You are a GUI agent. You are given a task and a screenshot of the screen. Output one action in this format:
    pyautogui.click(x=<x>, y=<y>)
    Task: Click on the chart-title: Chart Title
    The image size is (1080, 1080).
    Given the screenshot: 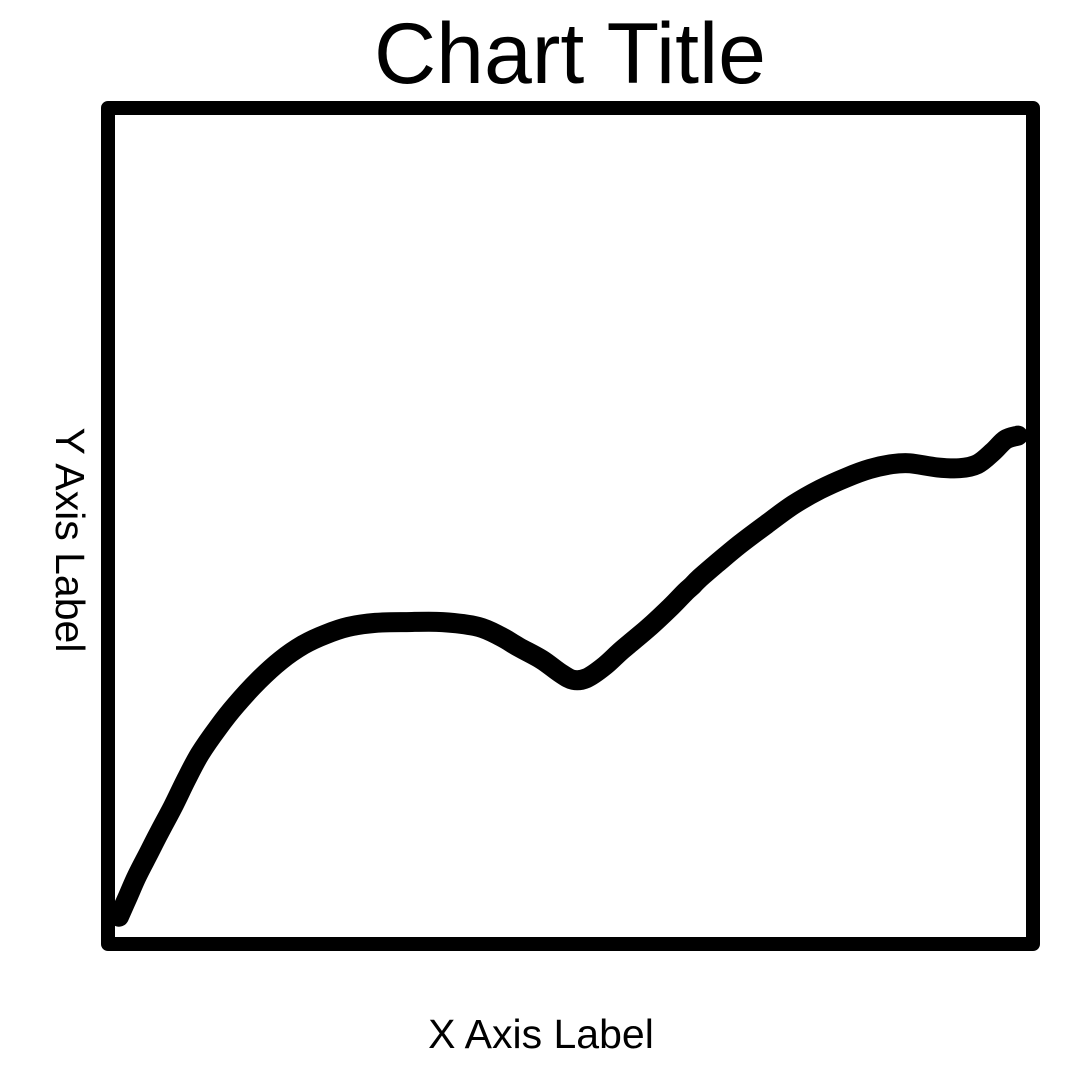 What is the action you would take?
    pyautogui.click(x=570, y=54)
    